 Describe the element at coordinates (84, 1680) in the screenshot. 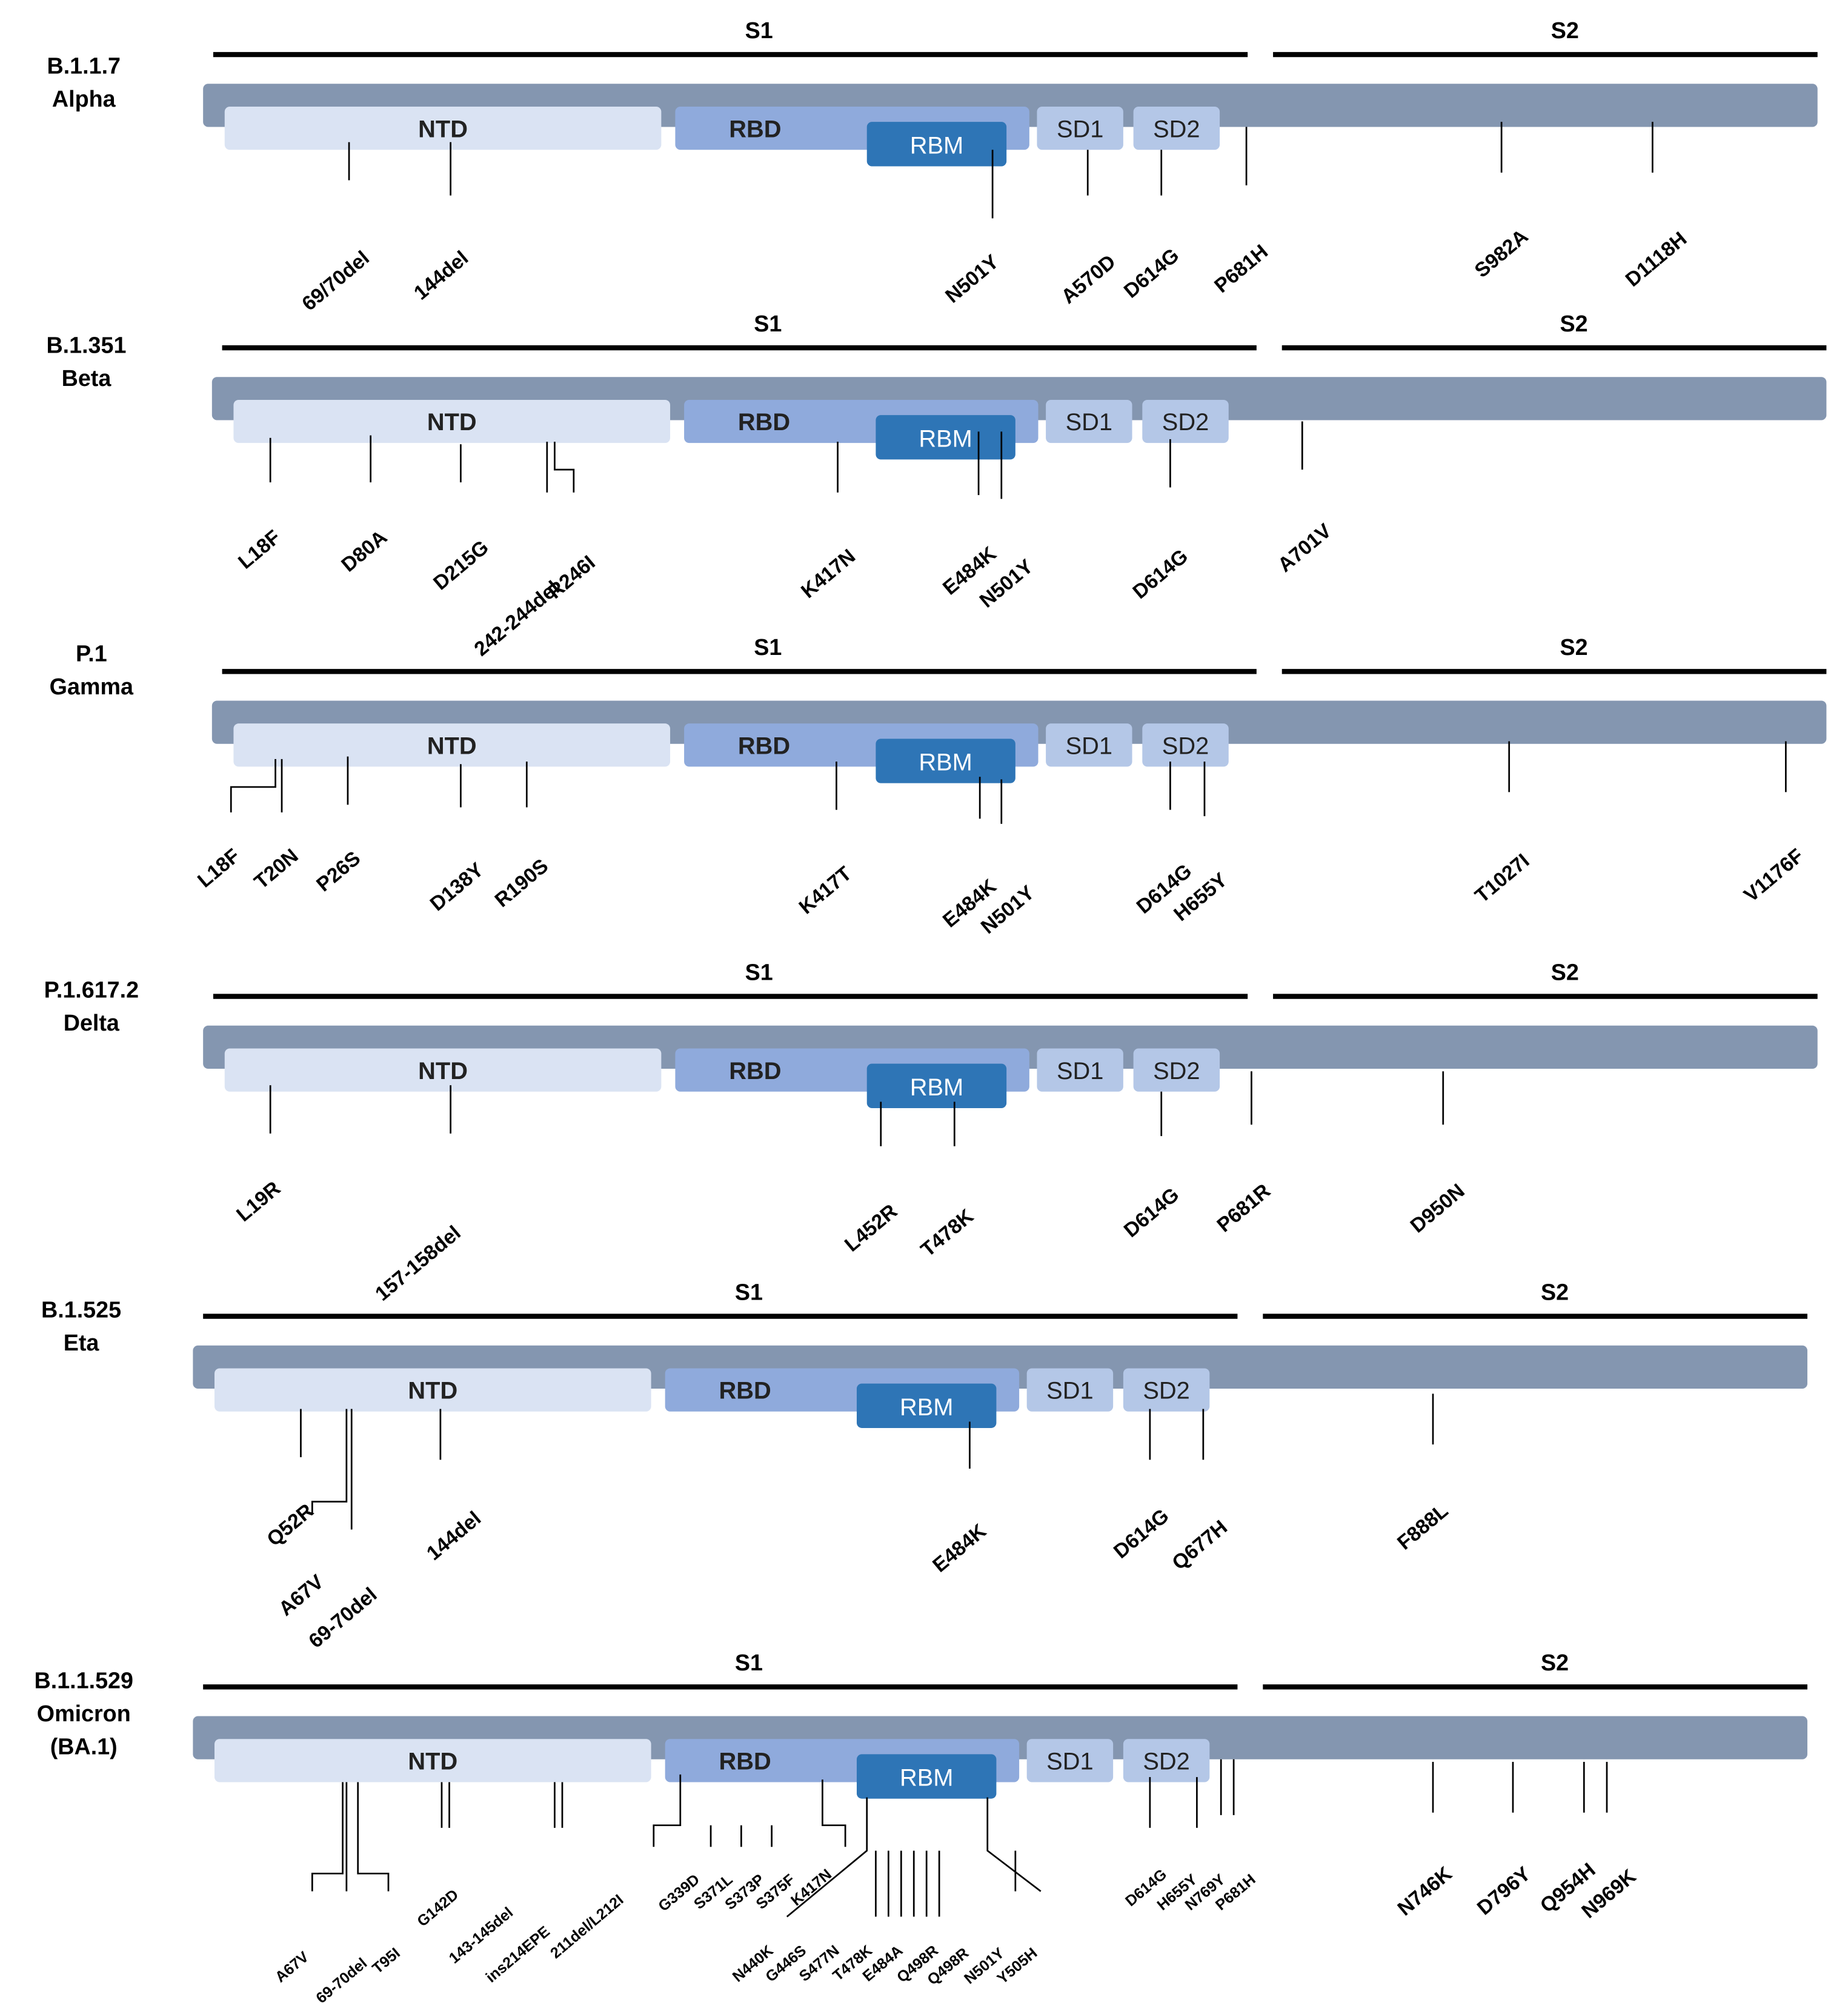

I see `variant-label: B.1.1.529` at that location.